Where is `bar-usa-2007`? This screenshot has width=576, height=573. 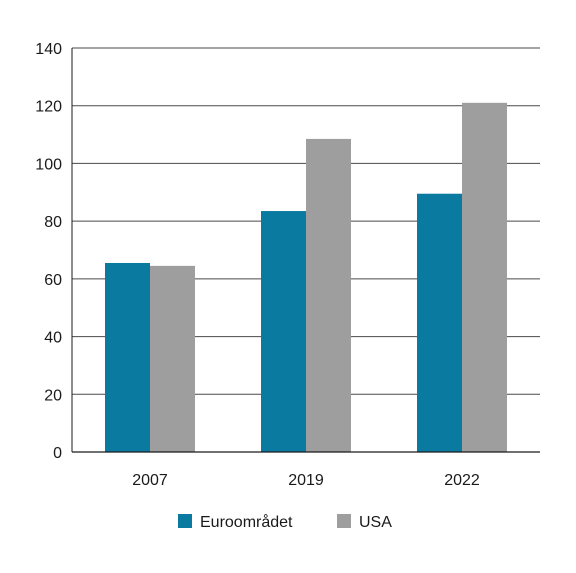
bar-usa-2007 is located at coordinates (172, 358).